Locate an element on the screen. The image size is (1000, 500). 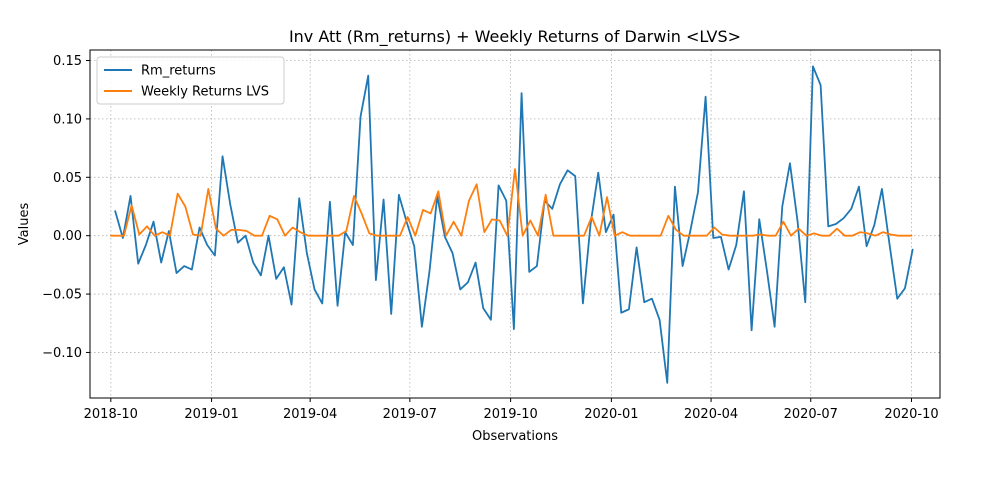
legend-label-rm-returns: Rm_returns is located at coordinates (178, 71).